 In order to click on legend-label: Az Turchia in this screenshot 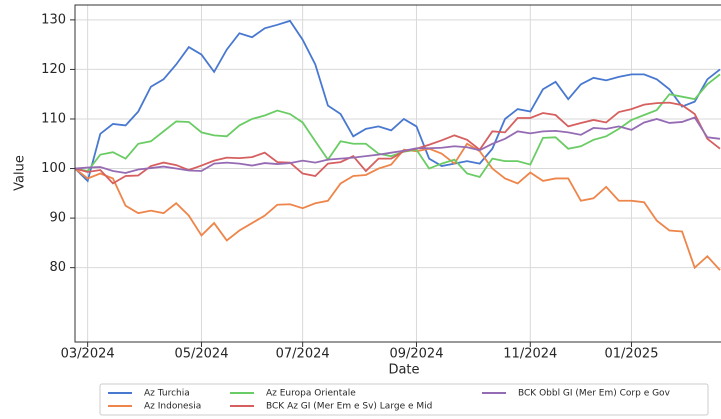, I will do `click(167, 394)`.